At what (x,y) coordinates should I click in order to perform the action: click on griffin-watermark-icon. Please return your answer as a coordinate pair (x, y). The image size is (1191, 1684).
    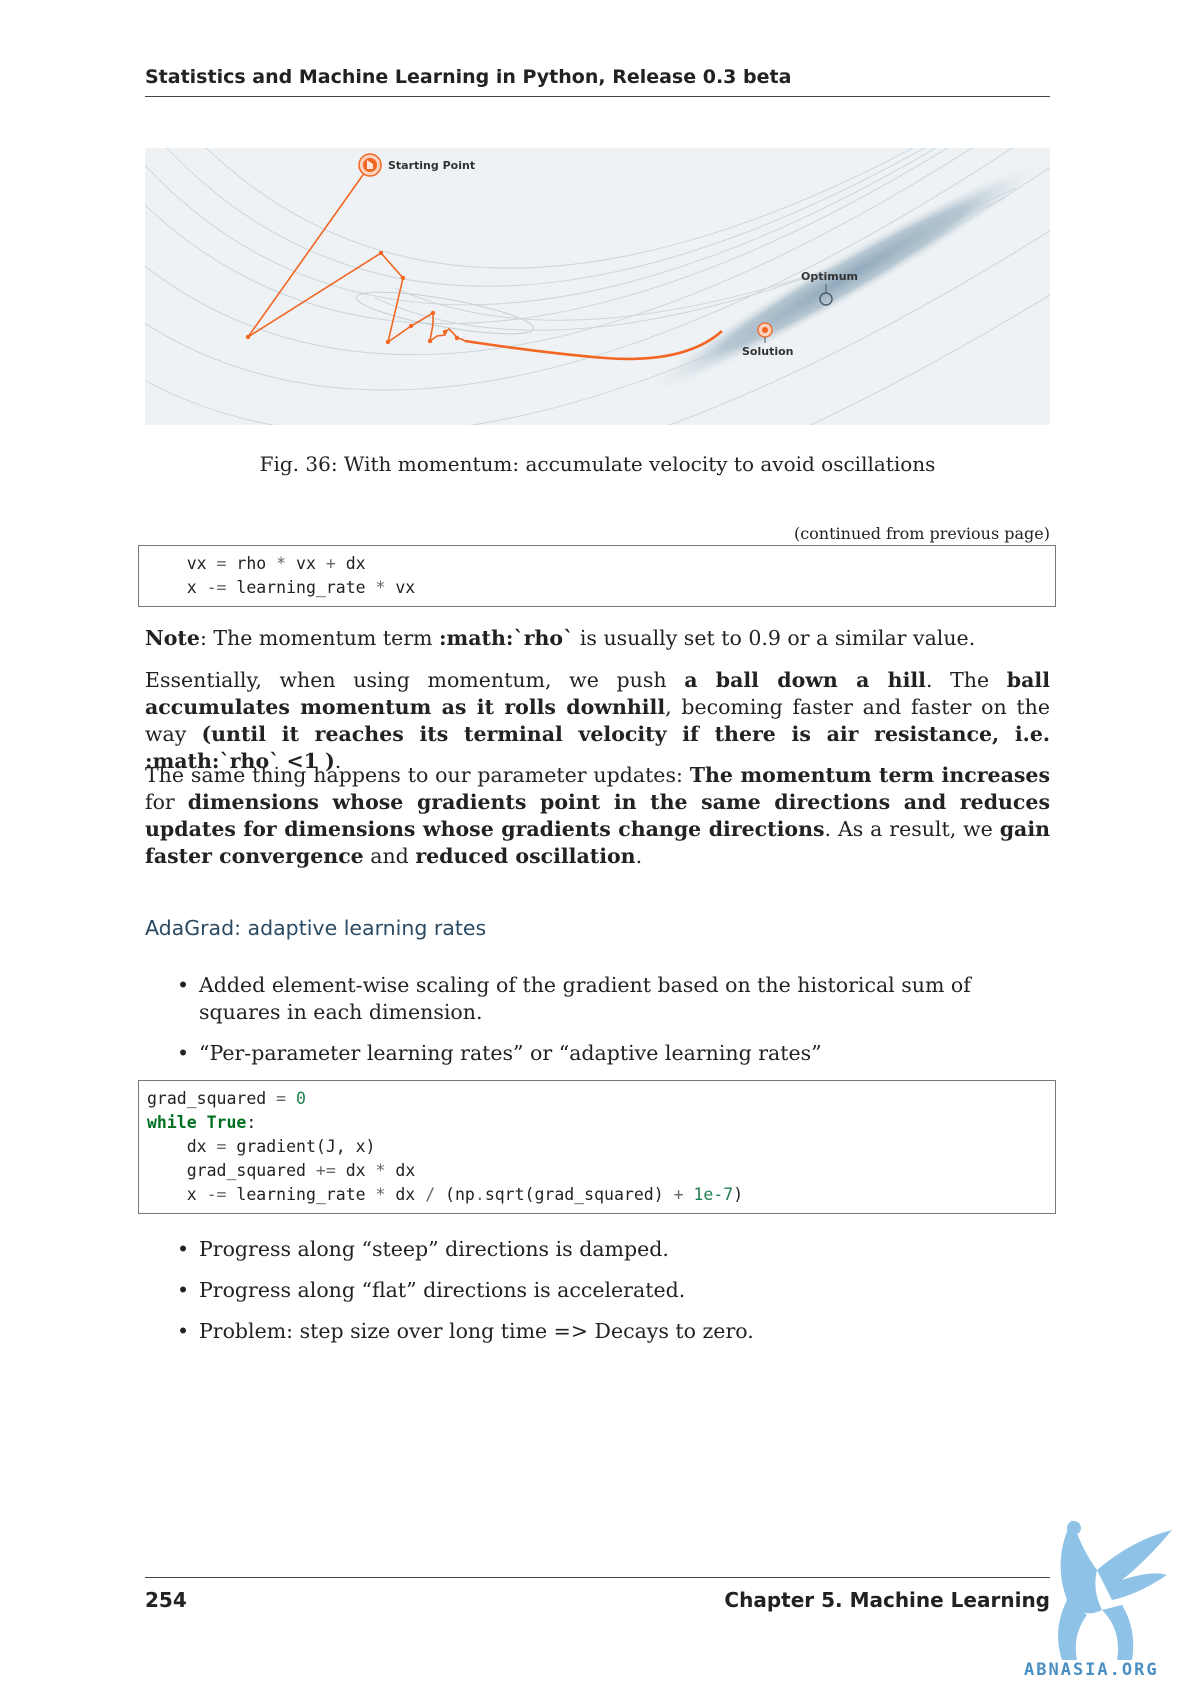
    Looking at the image, I should click on (1115, 1590).